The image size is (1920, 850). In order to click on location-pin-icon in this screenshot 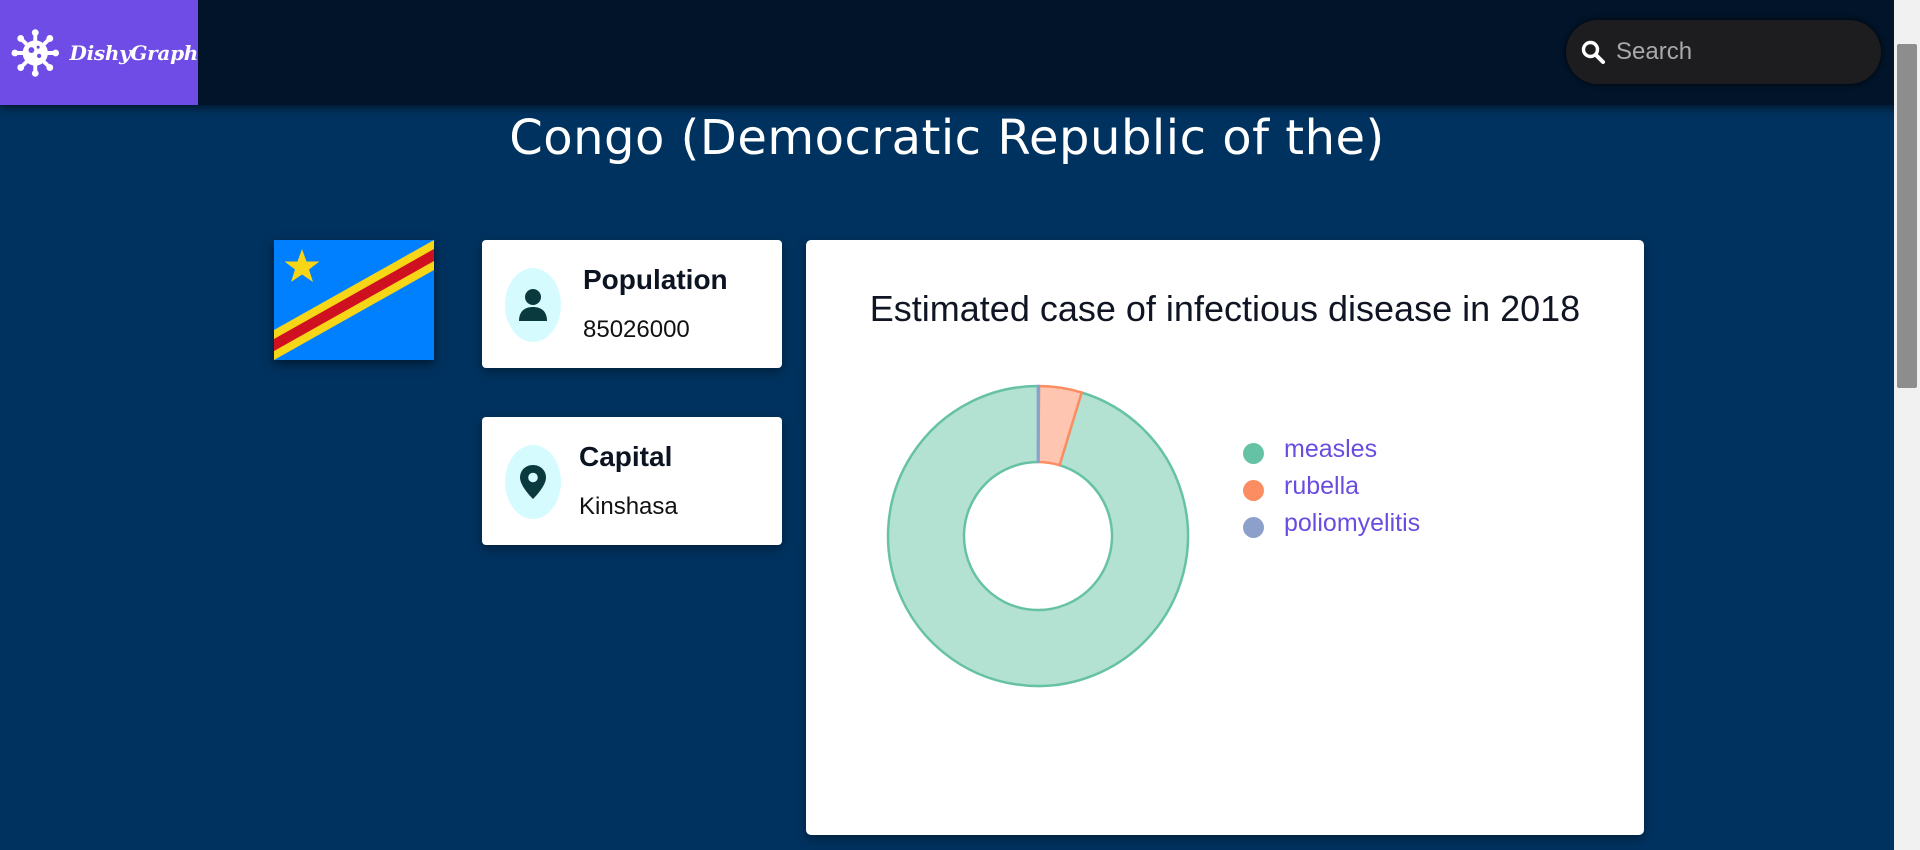, I will do `click(533, 482)`.